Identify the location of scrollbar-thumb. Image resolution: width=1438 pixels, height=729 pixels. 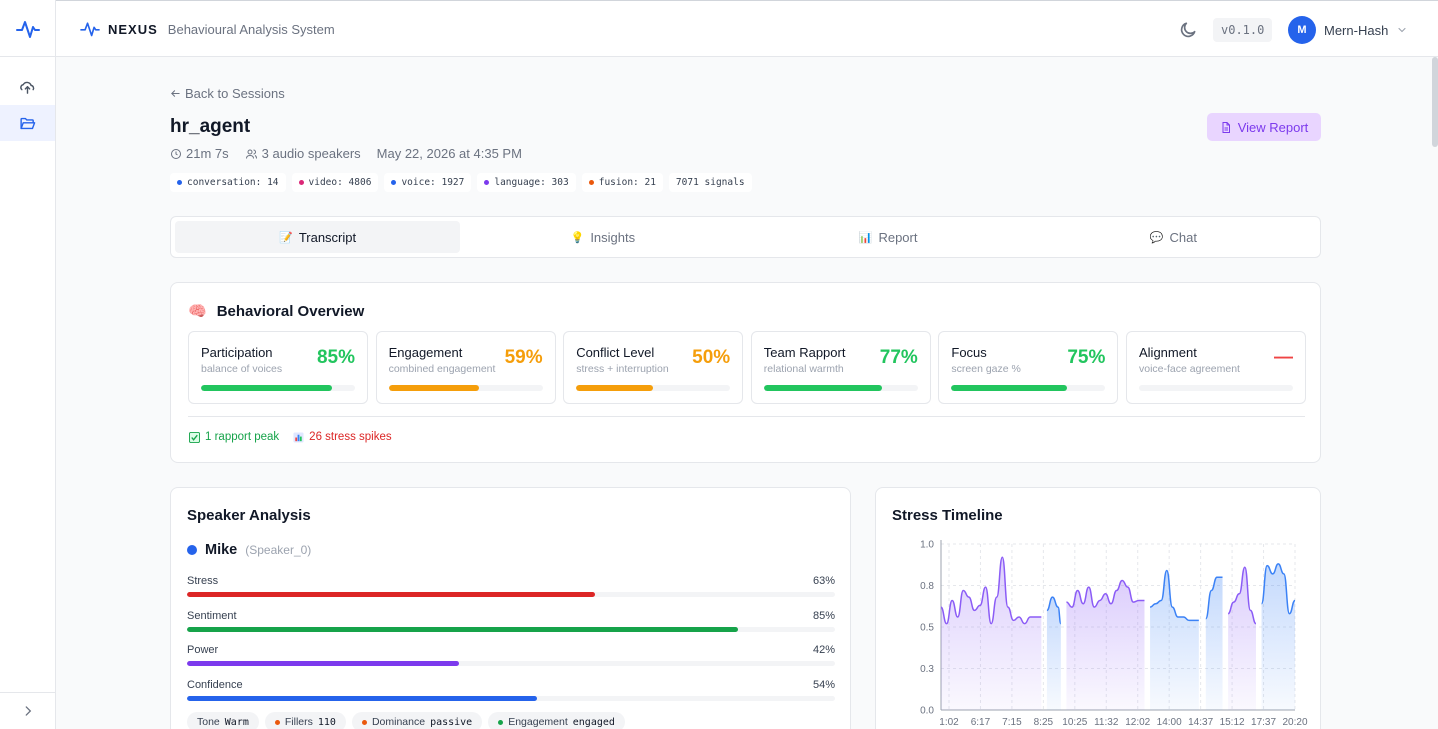
(1435, 102).